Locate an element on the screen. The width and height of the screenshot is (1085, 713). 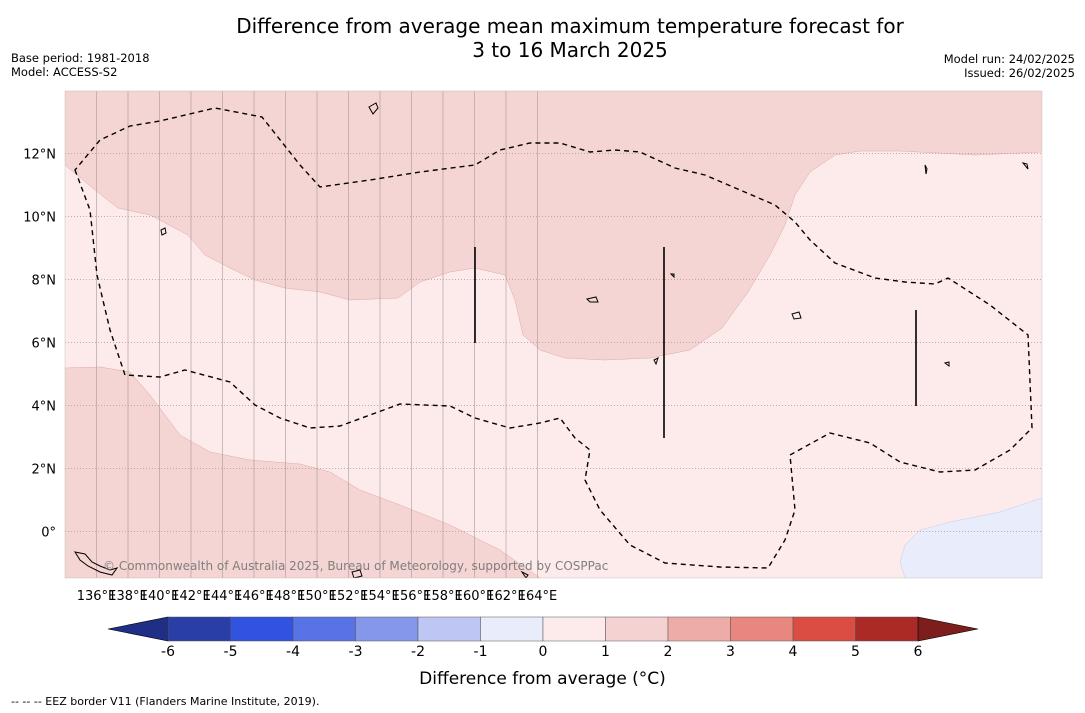
longitude-label: 154°E is located at coordinates (380, 596).